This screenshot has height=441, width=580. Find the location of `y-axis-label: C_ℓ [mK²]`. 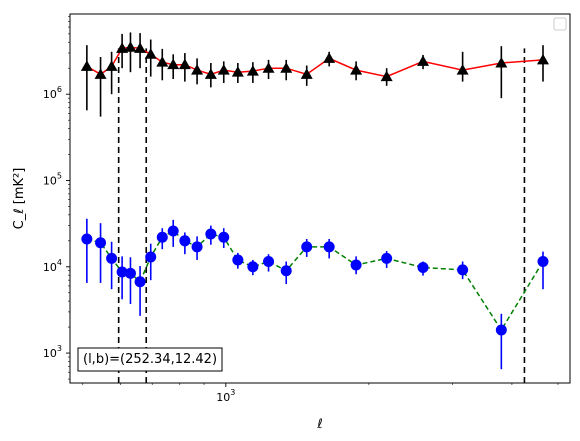

y-axis-label: C_ℓ [mK²] is located at coordinates (19, 199).